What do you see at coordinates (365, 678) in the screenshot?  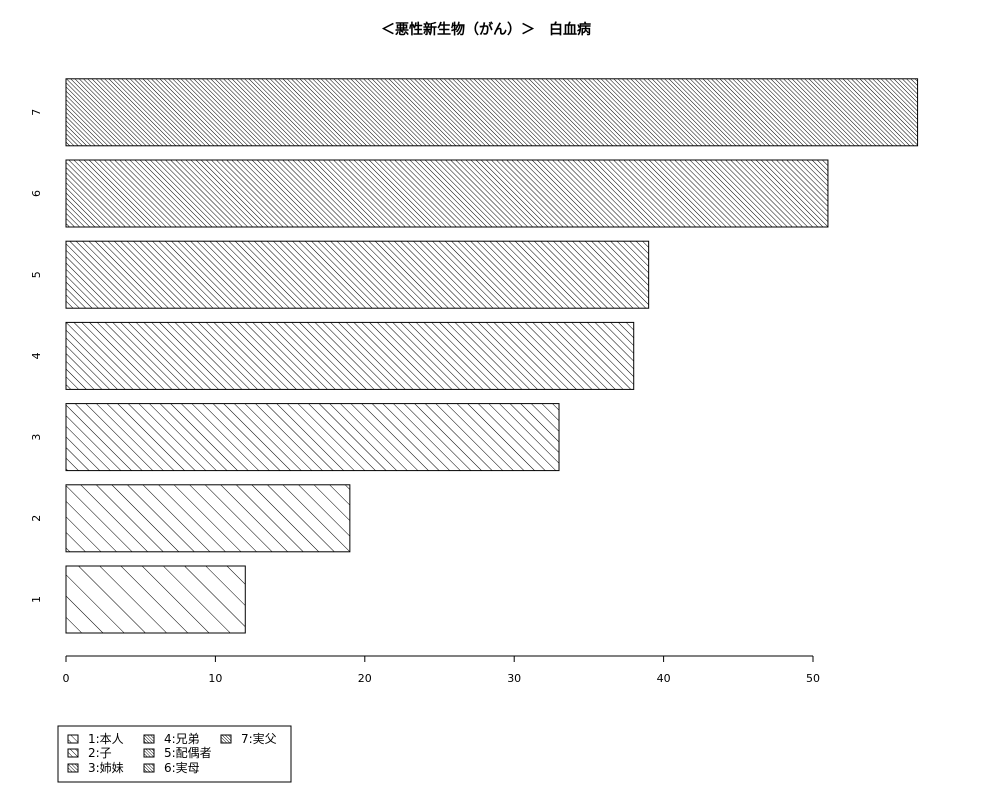 I see `x-tick-label-20: 20` at bounding box center [365, 678].